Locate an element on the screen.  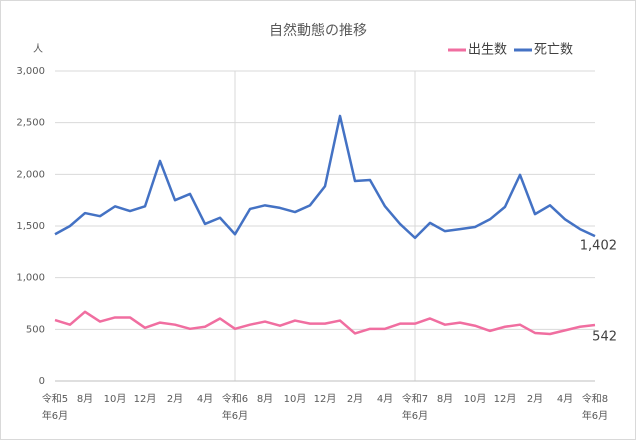
y-tick-label: 500 is located at coordinates (35, 329).